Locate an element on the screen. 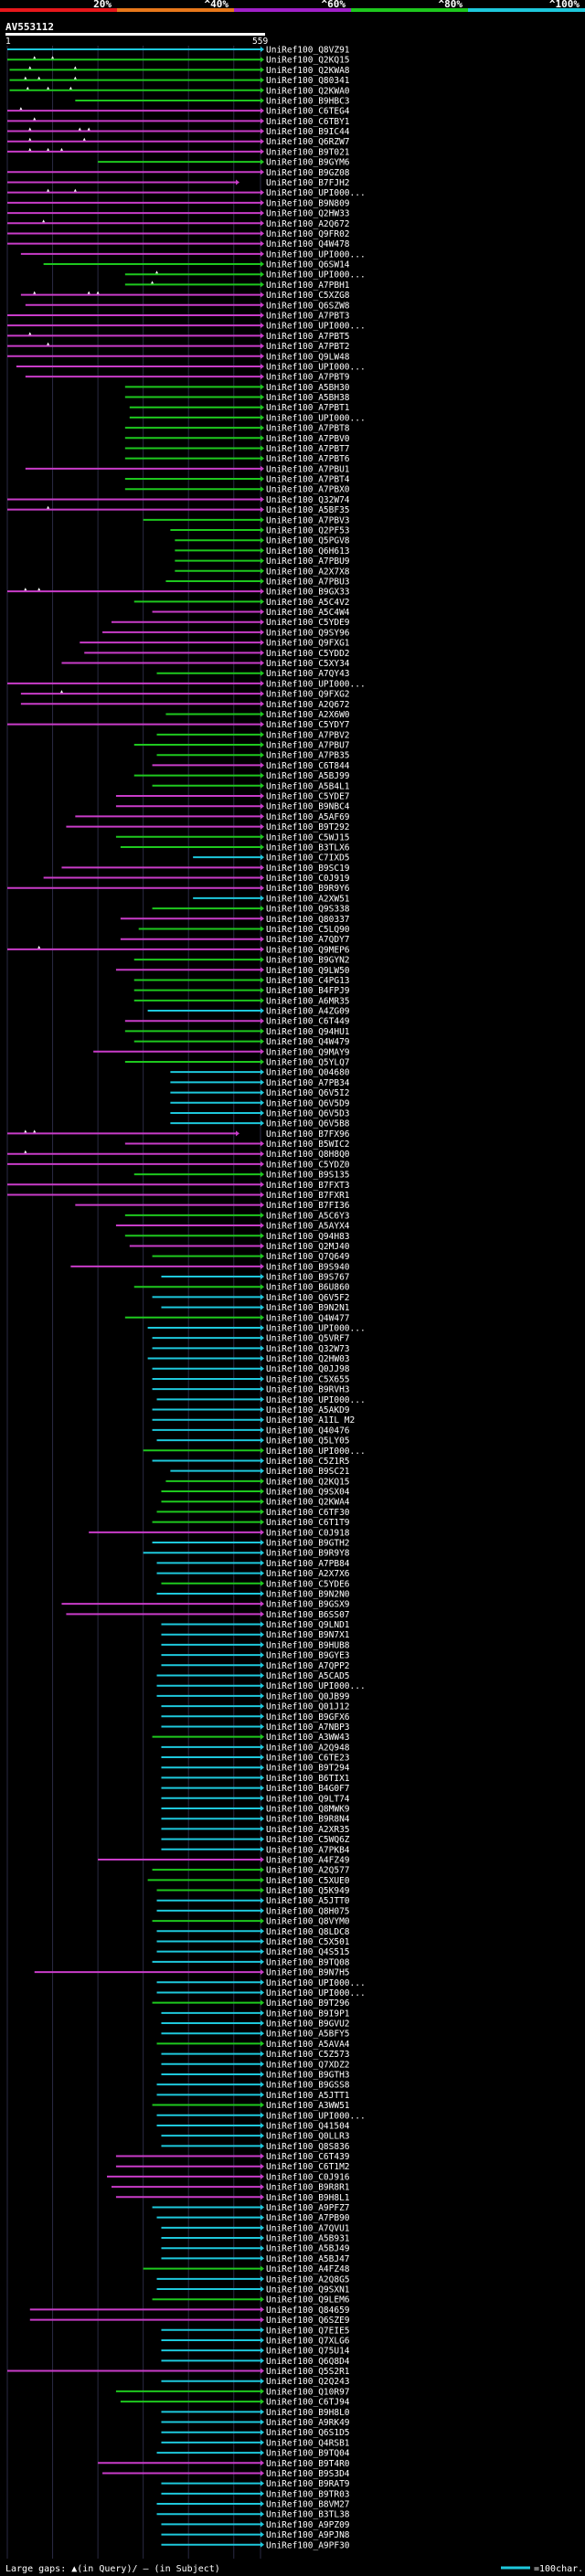 The image size is (585, 2576). hit-row: UniRef100_Q01J12 is located at coordinates (256, 1707).